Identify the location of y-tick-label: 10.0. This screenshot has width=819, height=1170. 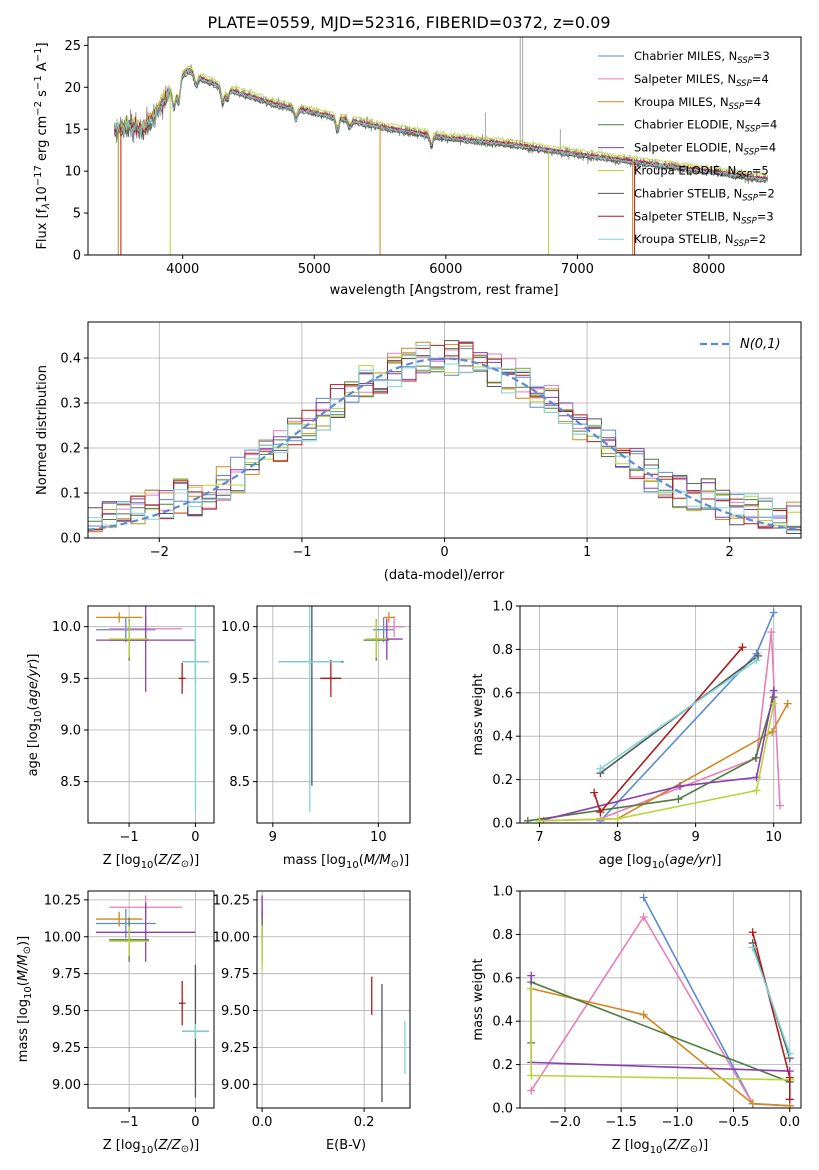
(66, 627).